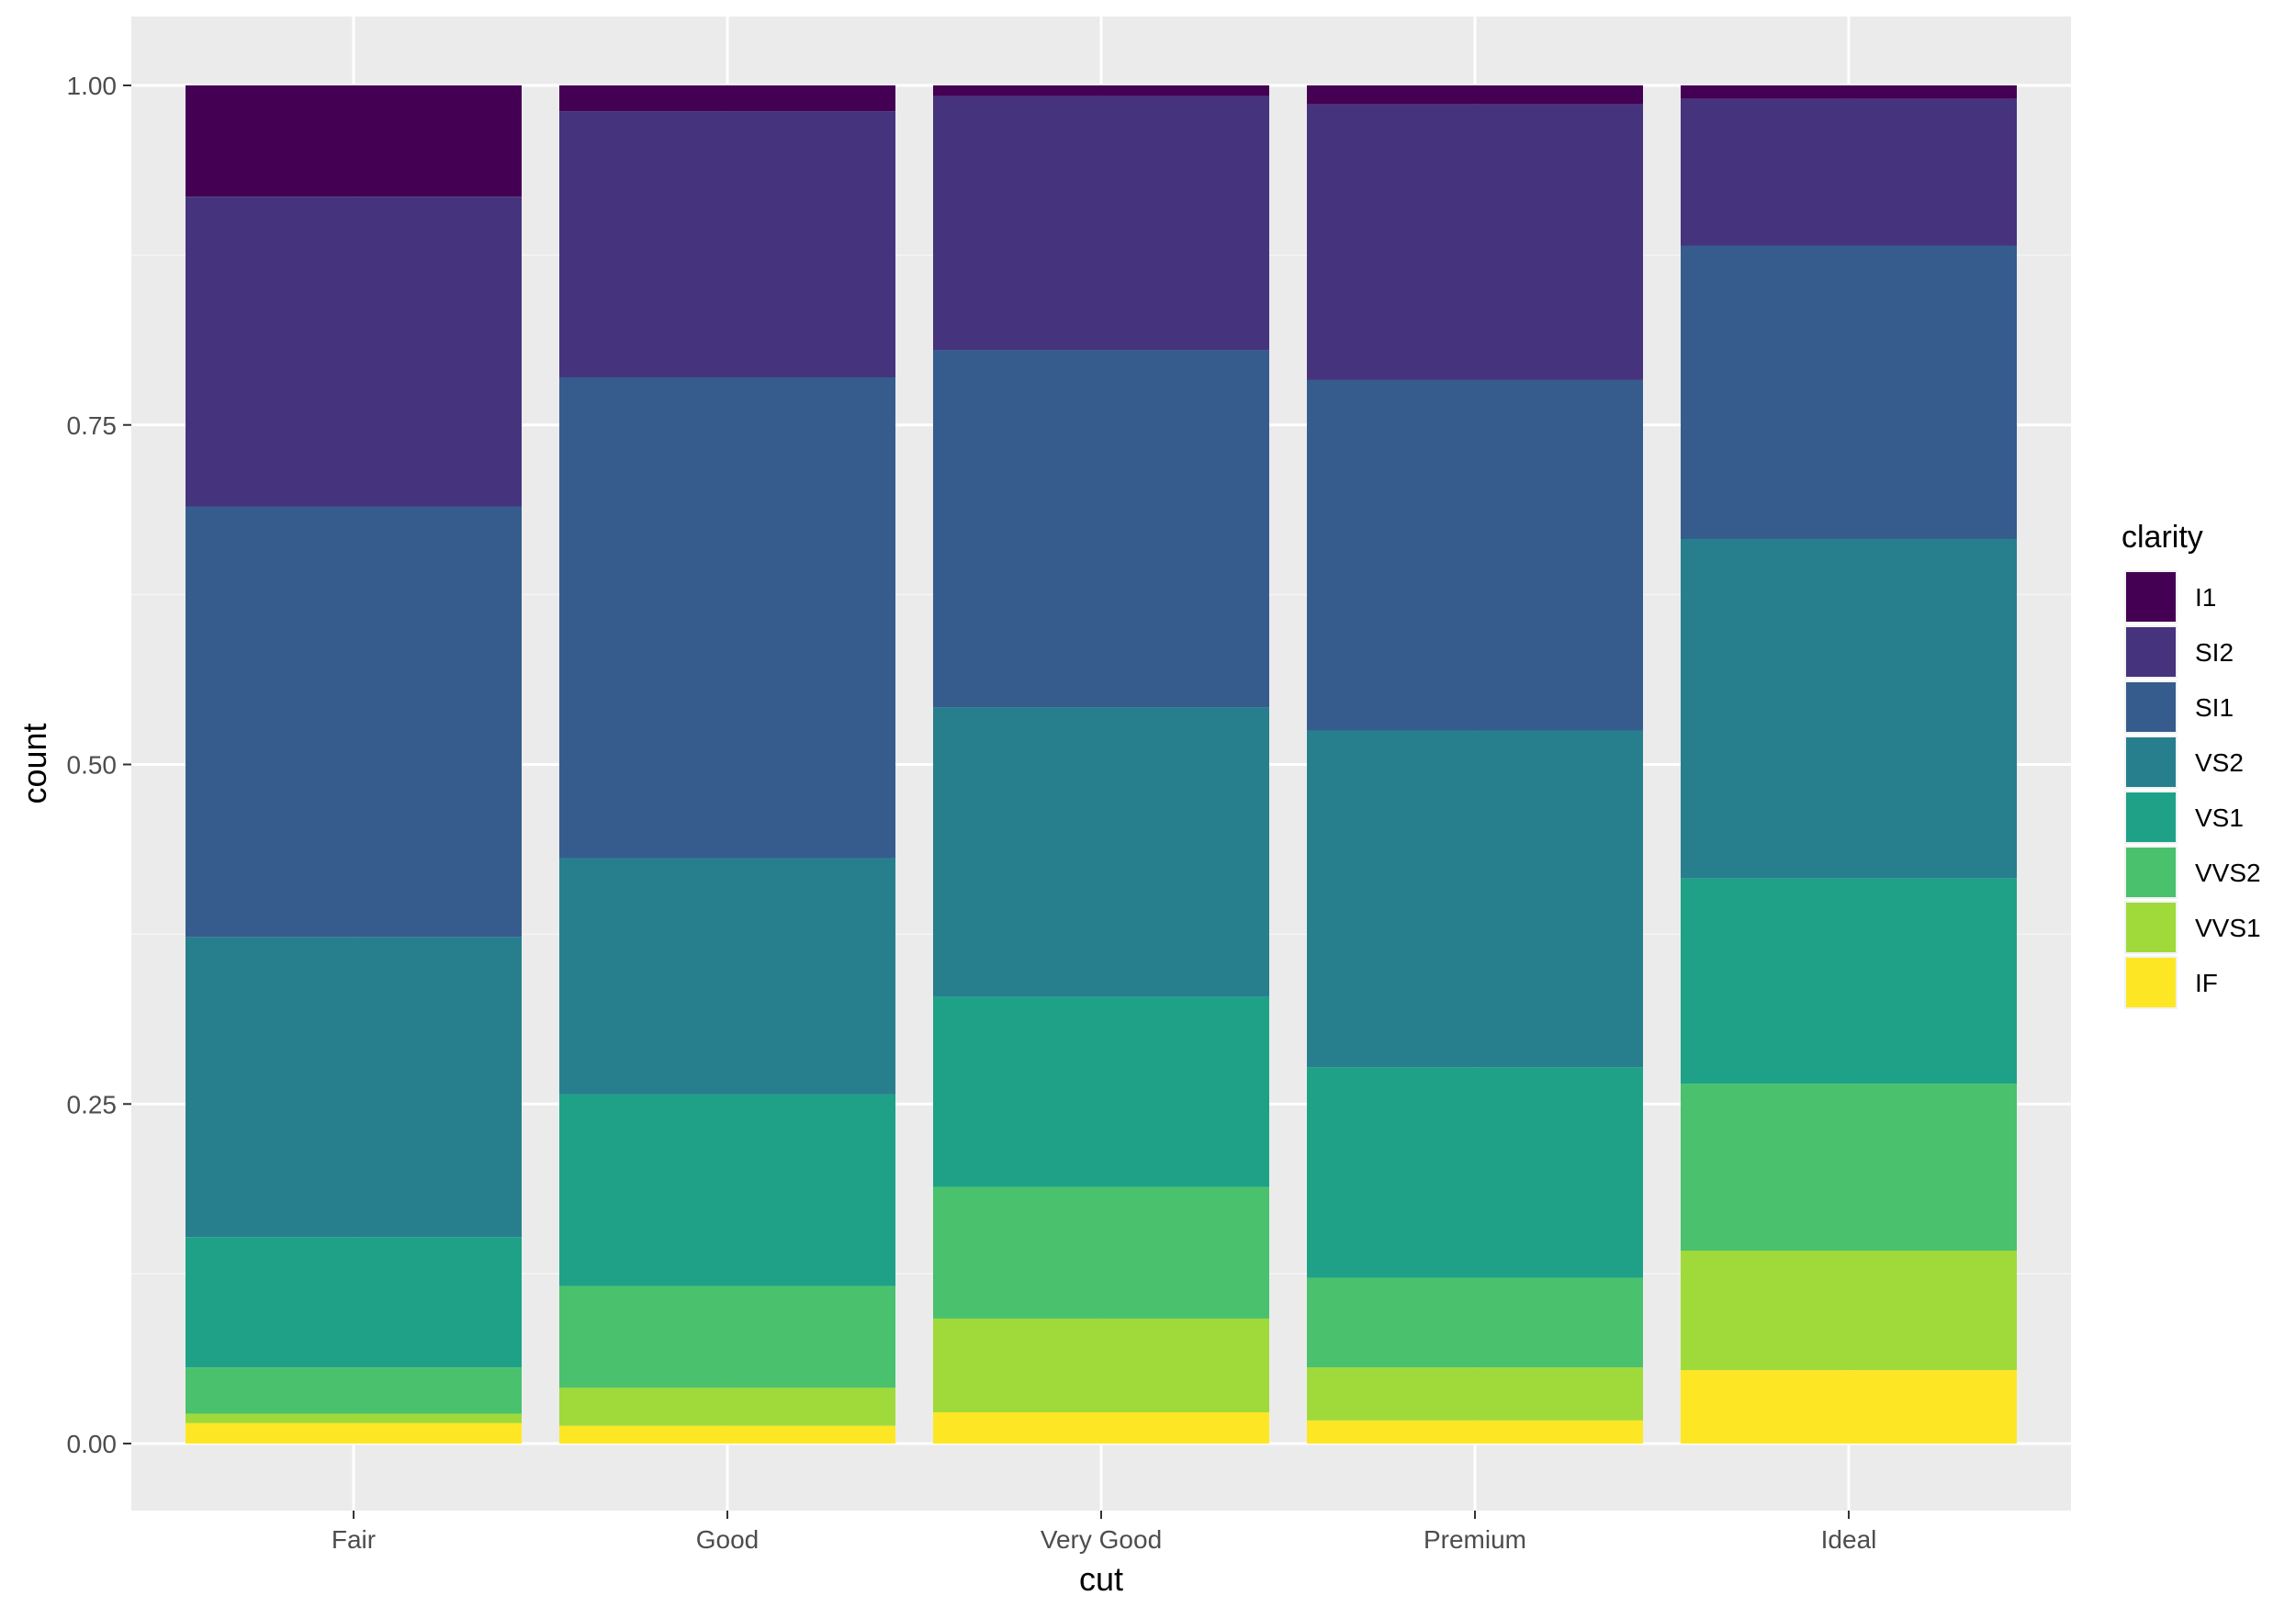  What do you see at coordinates (2151, 982) in the screenshot?
I see `legend-swatch-if` at bounding box center [2151, 982].